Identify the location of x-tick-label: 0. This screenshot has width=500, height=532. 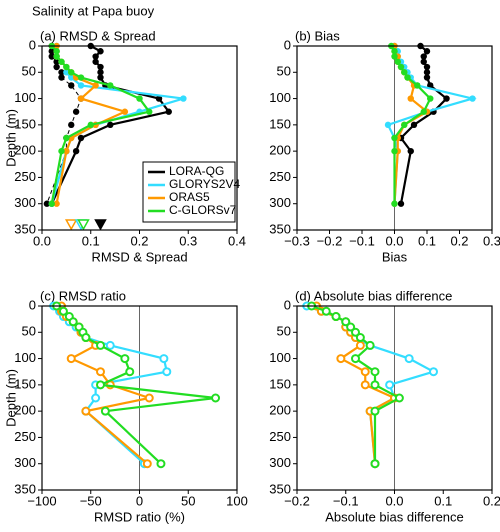
(139, 500).